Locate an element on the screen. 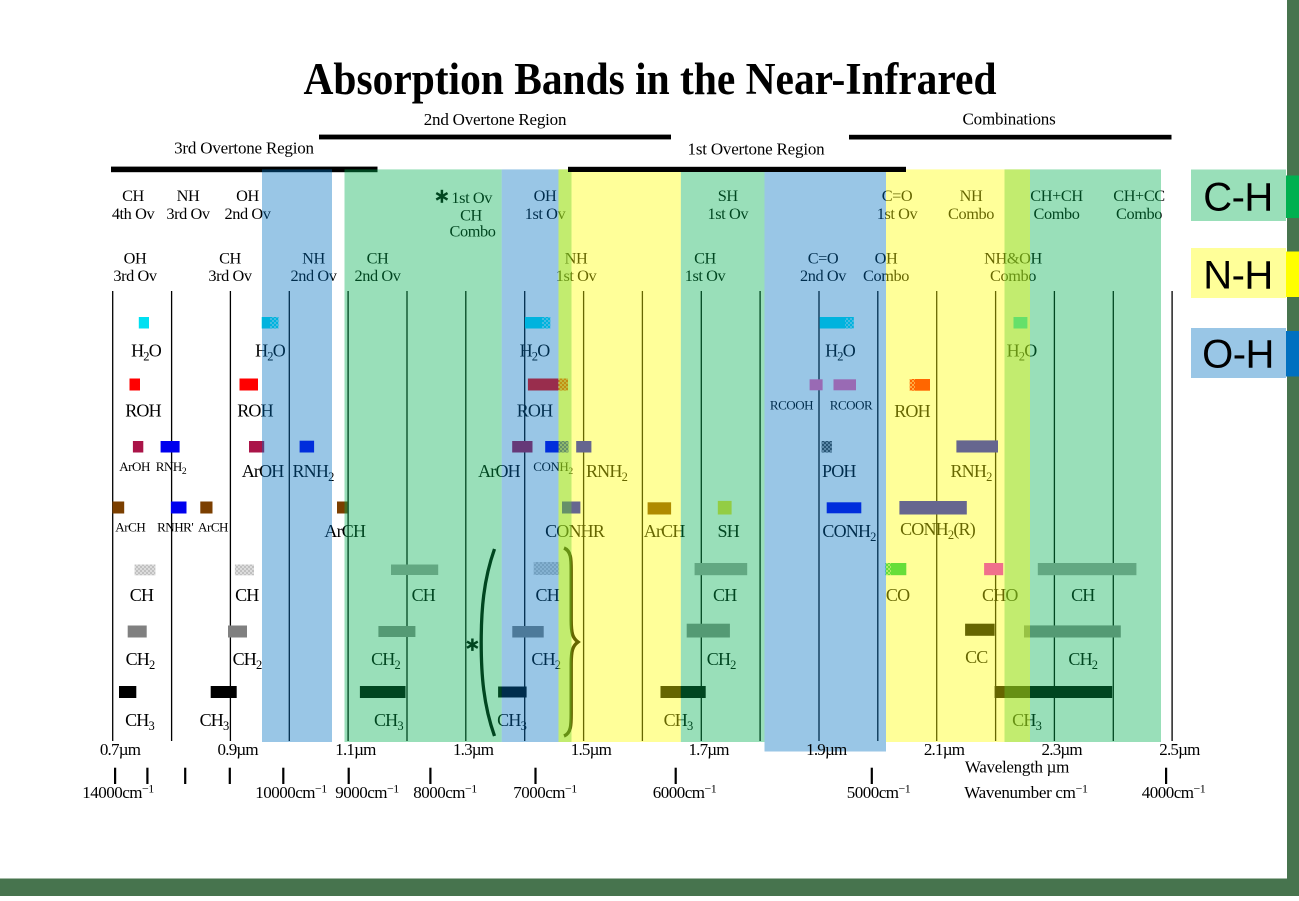  svg-text: RCOOH is located at coordinates (791, 405).